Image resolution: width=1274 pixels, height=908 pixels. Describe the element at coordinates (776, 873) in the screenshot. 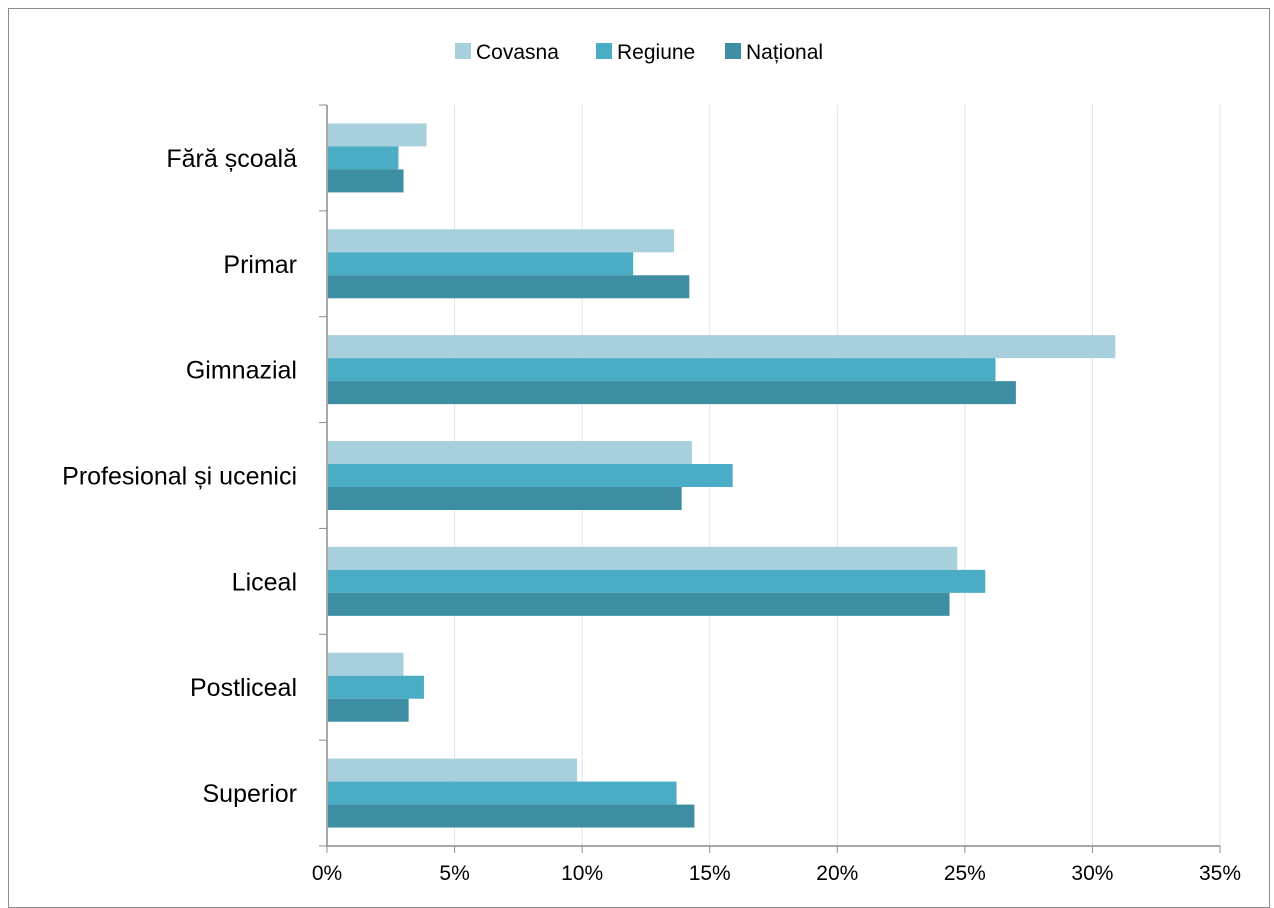

I see `x-tick-labels: 0% 5% 10% 15% 20% 25% 30% 35%` at that location.